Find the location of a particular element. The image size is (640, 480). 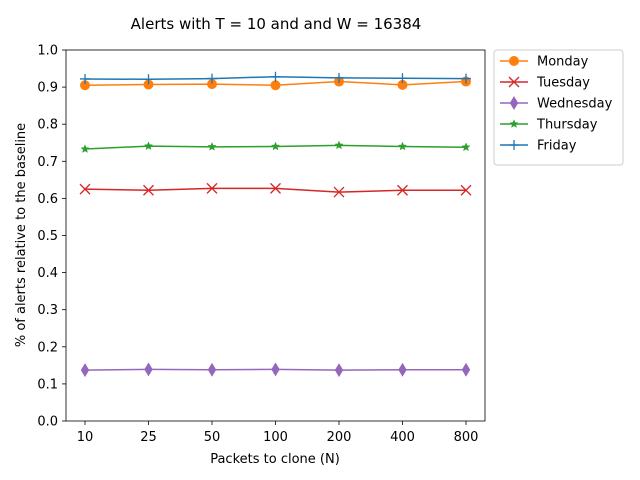

legend-marker-wednesday is located at coordinates (514, 103).